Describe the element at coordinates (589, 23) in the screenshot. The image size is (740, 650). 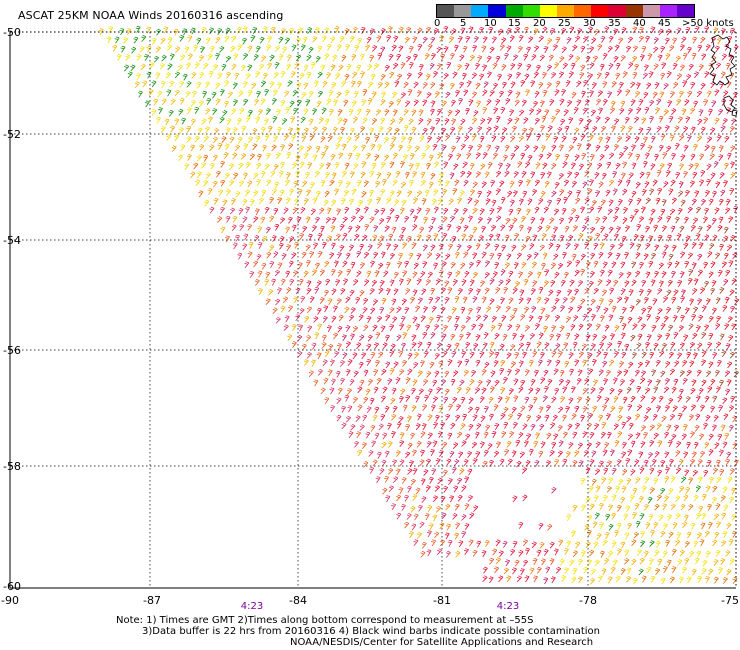
I see `colorbar-label: 30` at that location.